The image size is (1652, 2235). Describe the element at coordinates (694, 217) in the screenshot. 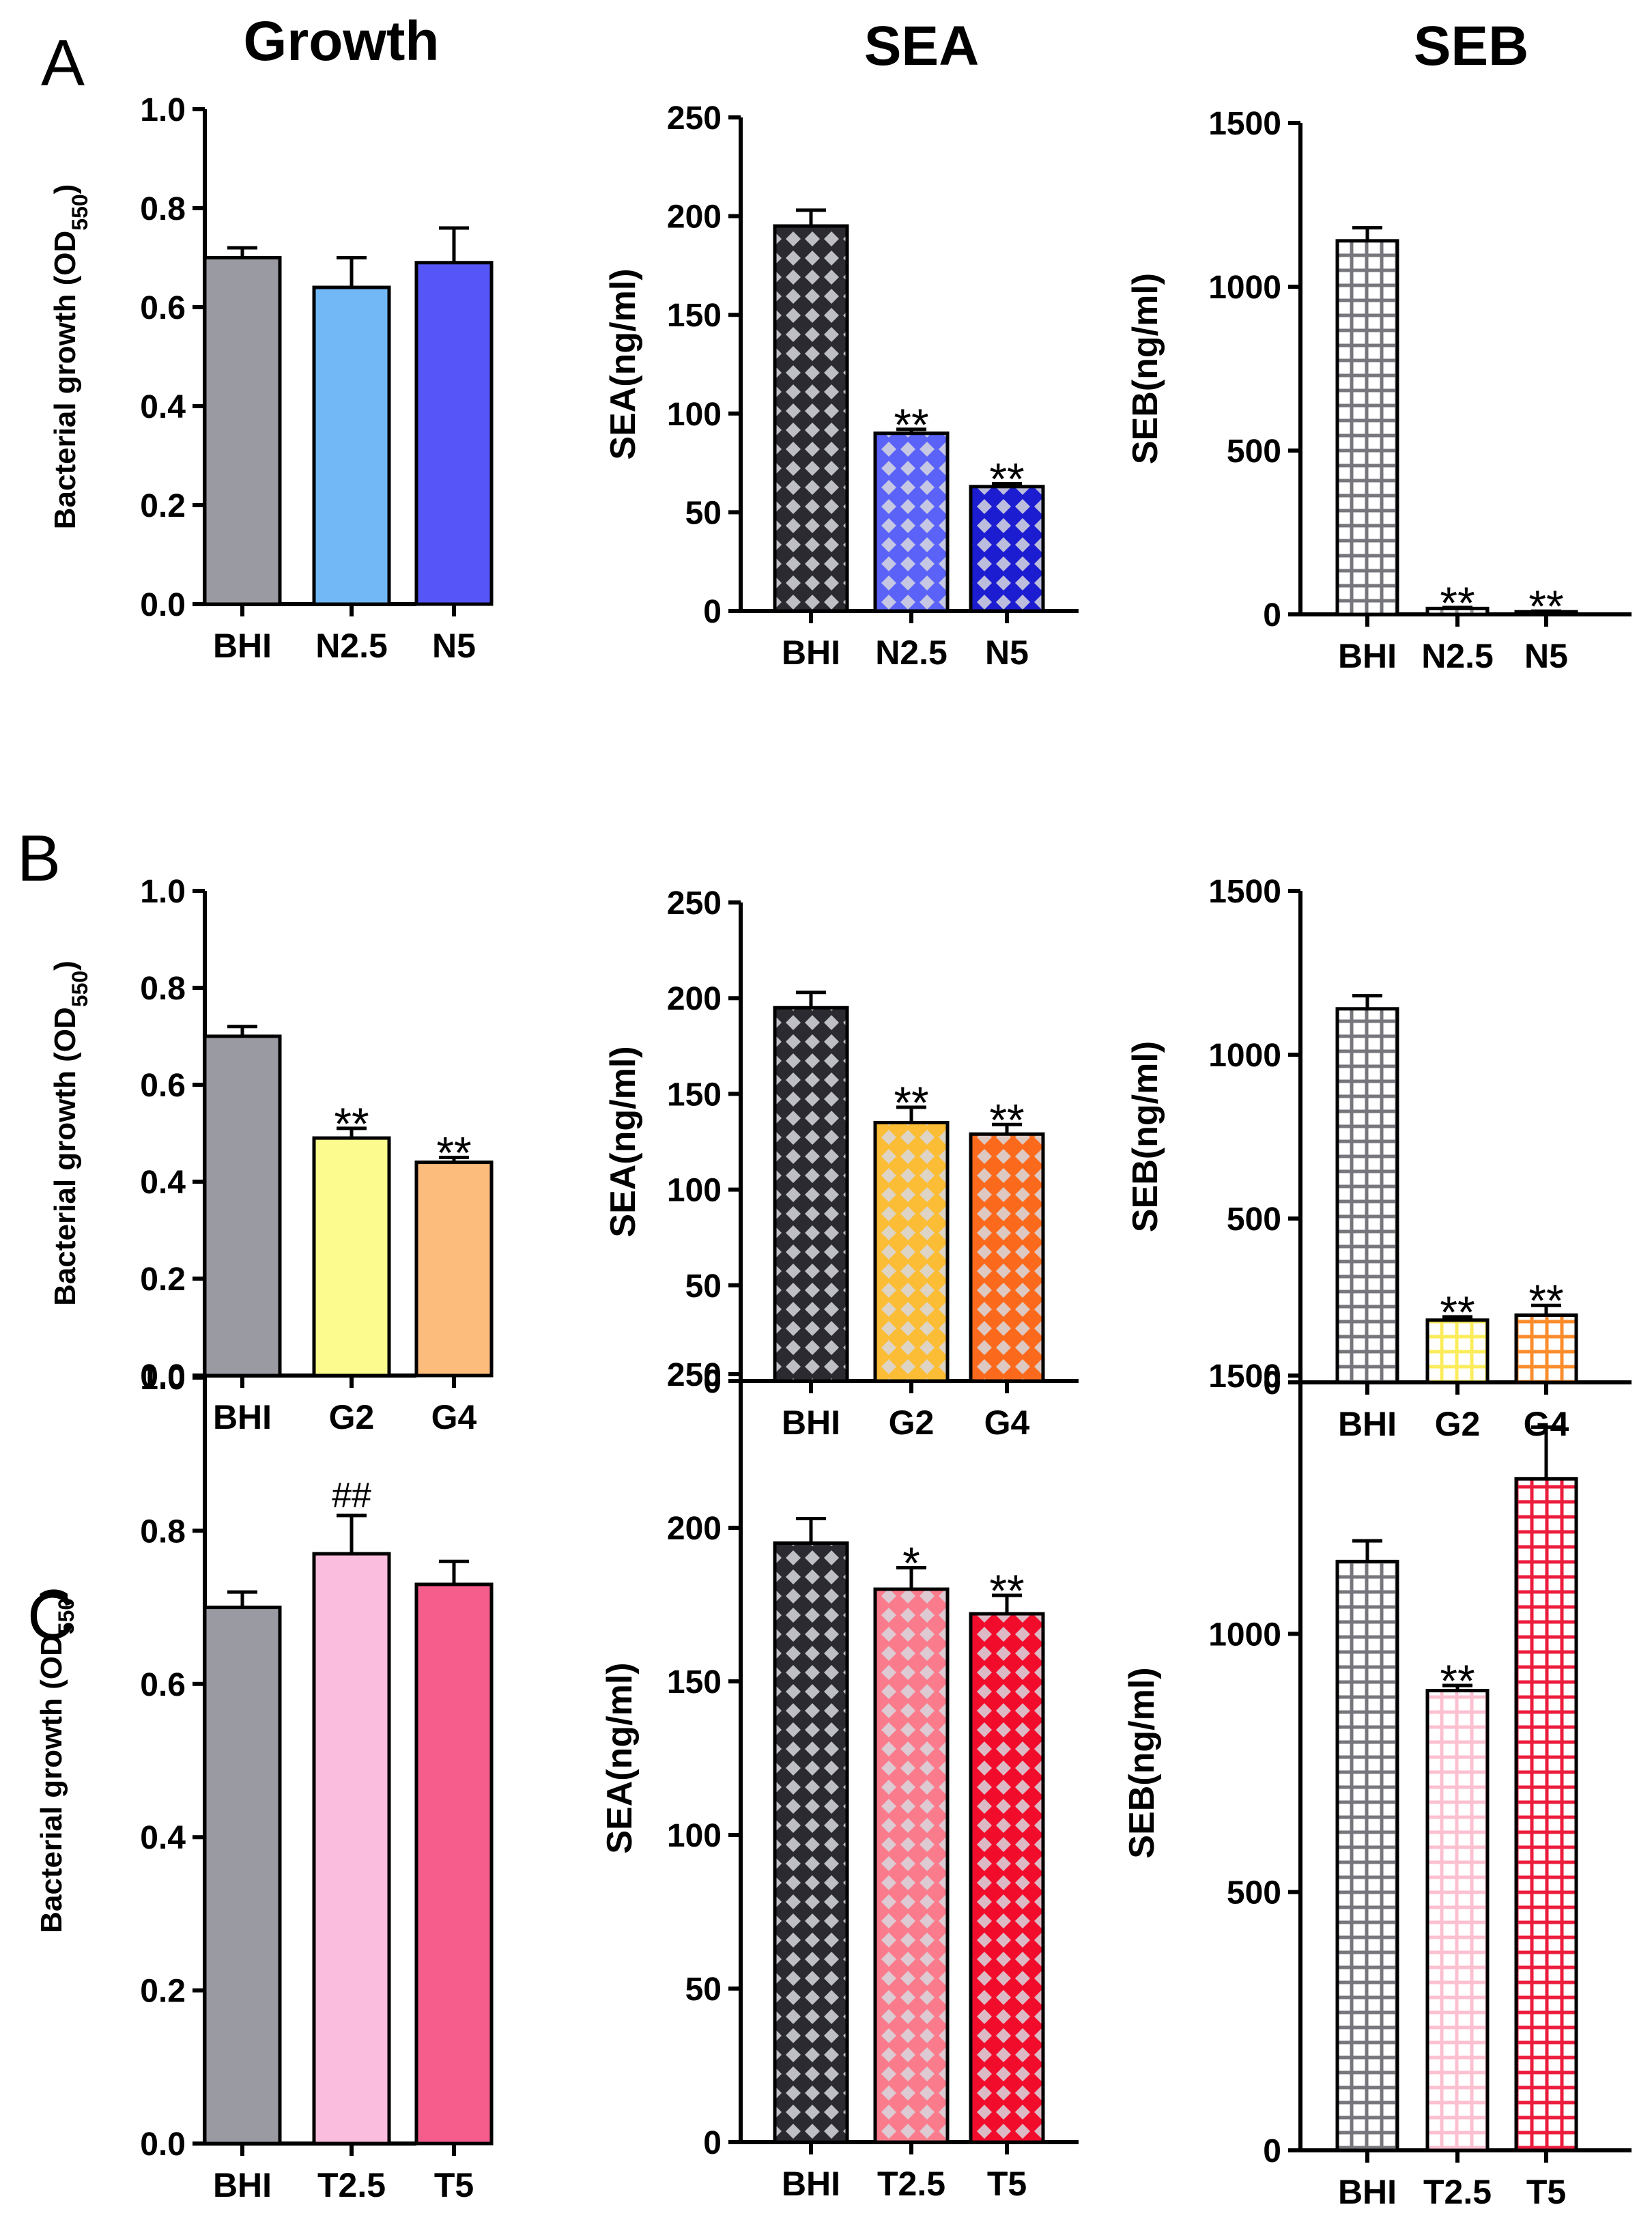

I see `y-tick-label: 200` at that location.